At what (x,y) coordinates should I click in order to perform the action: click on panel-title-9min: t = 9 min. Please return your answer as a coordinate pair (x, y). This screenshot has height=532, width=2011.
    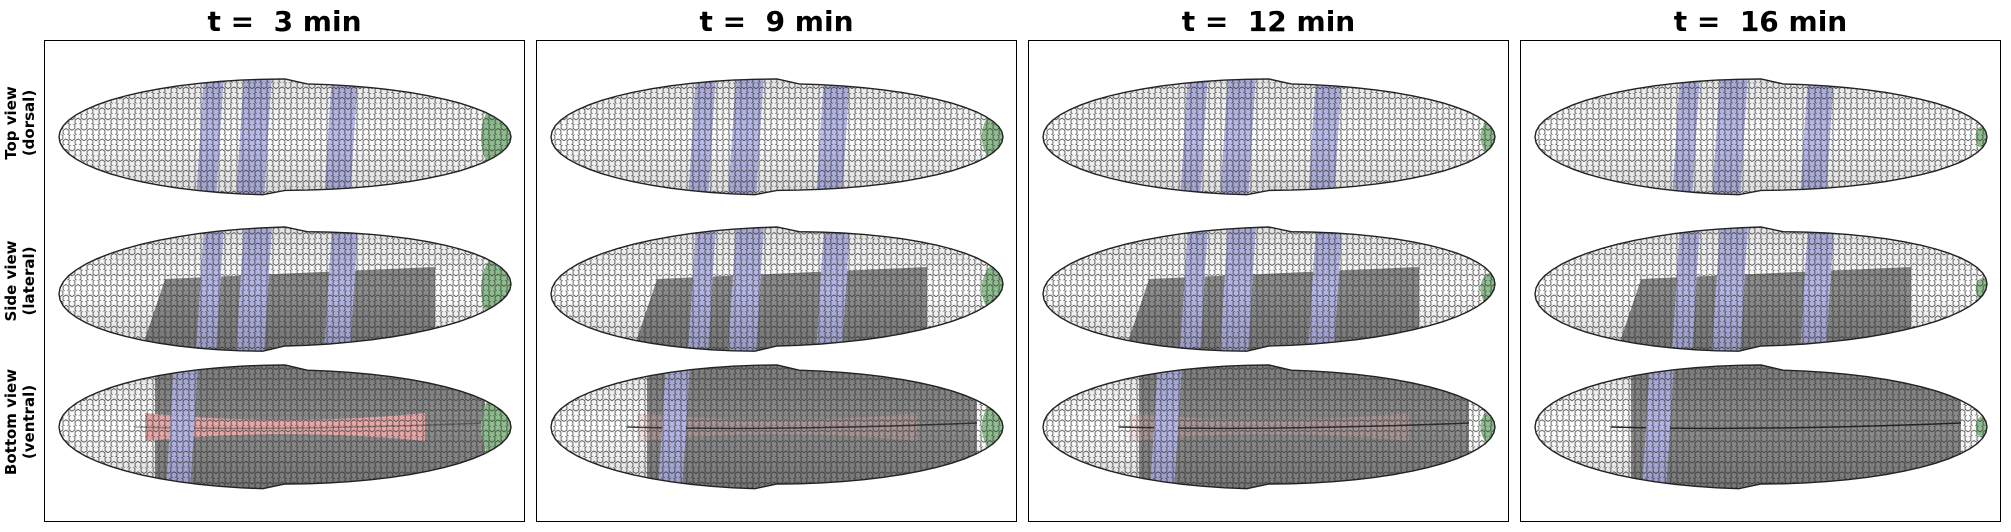
    Looking at the image, I should click on (776, 21).